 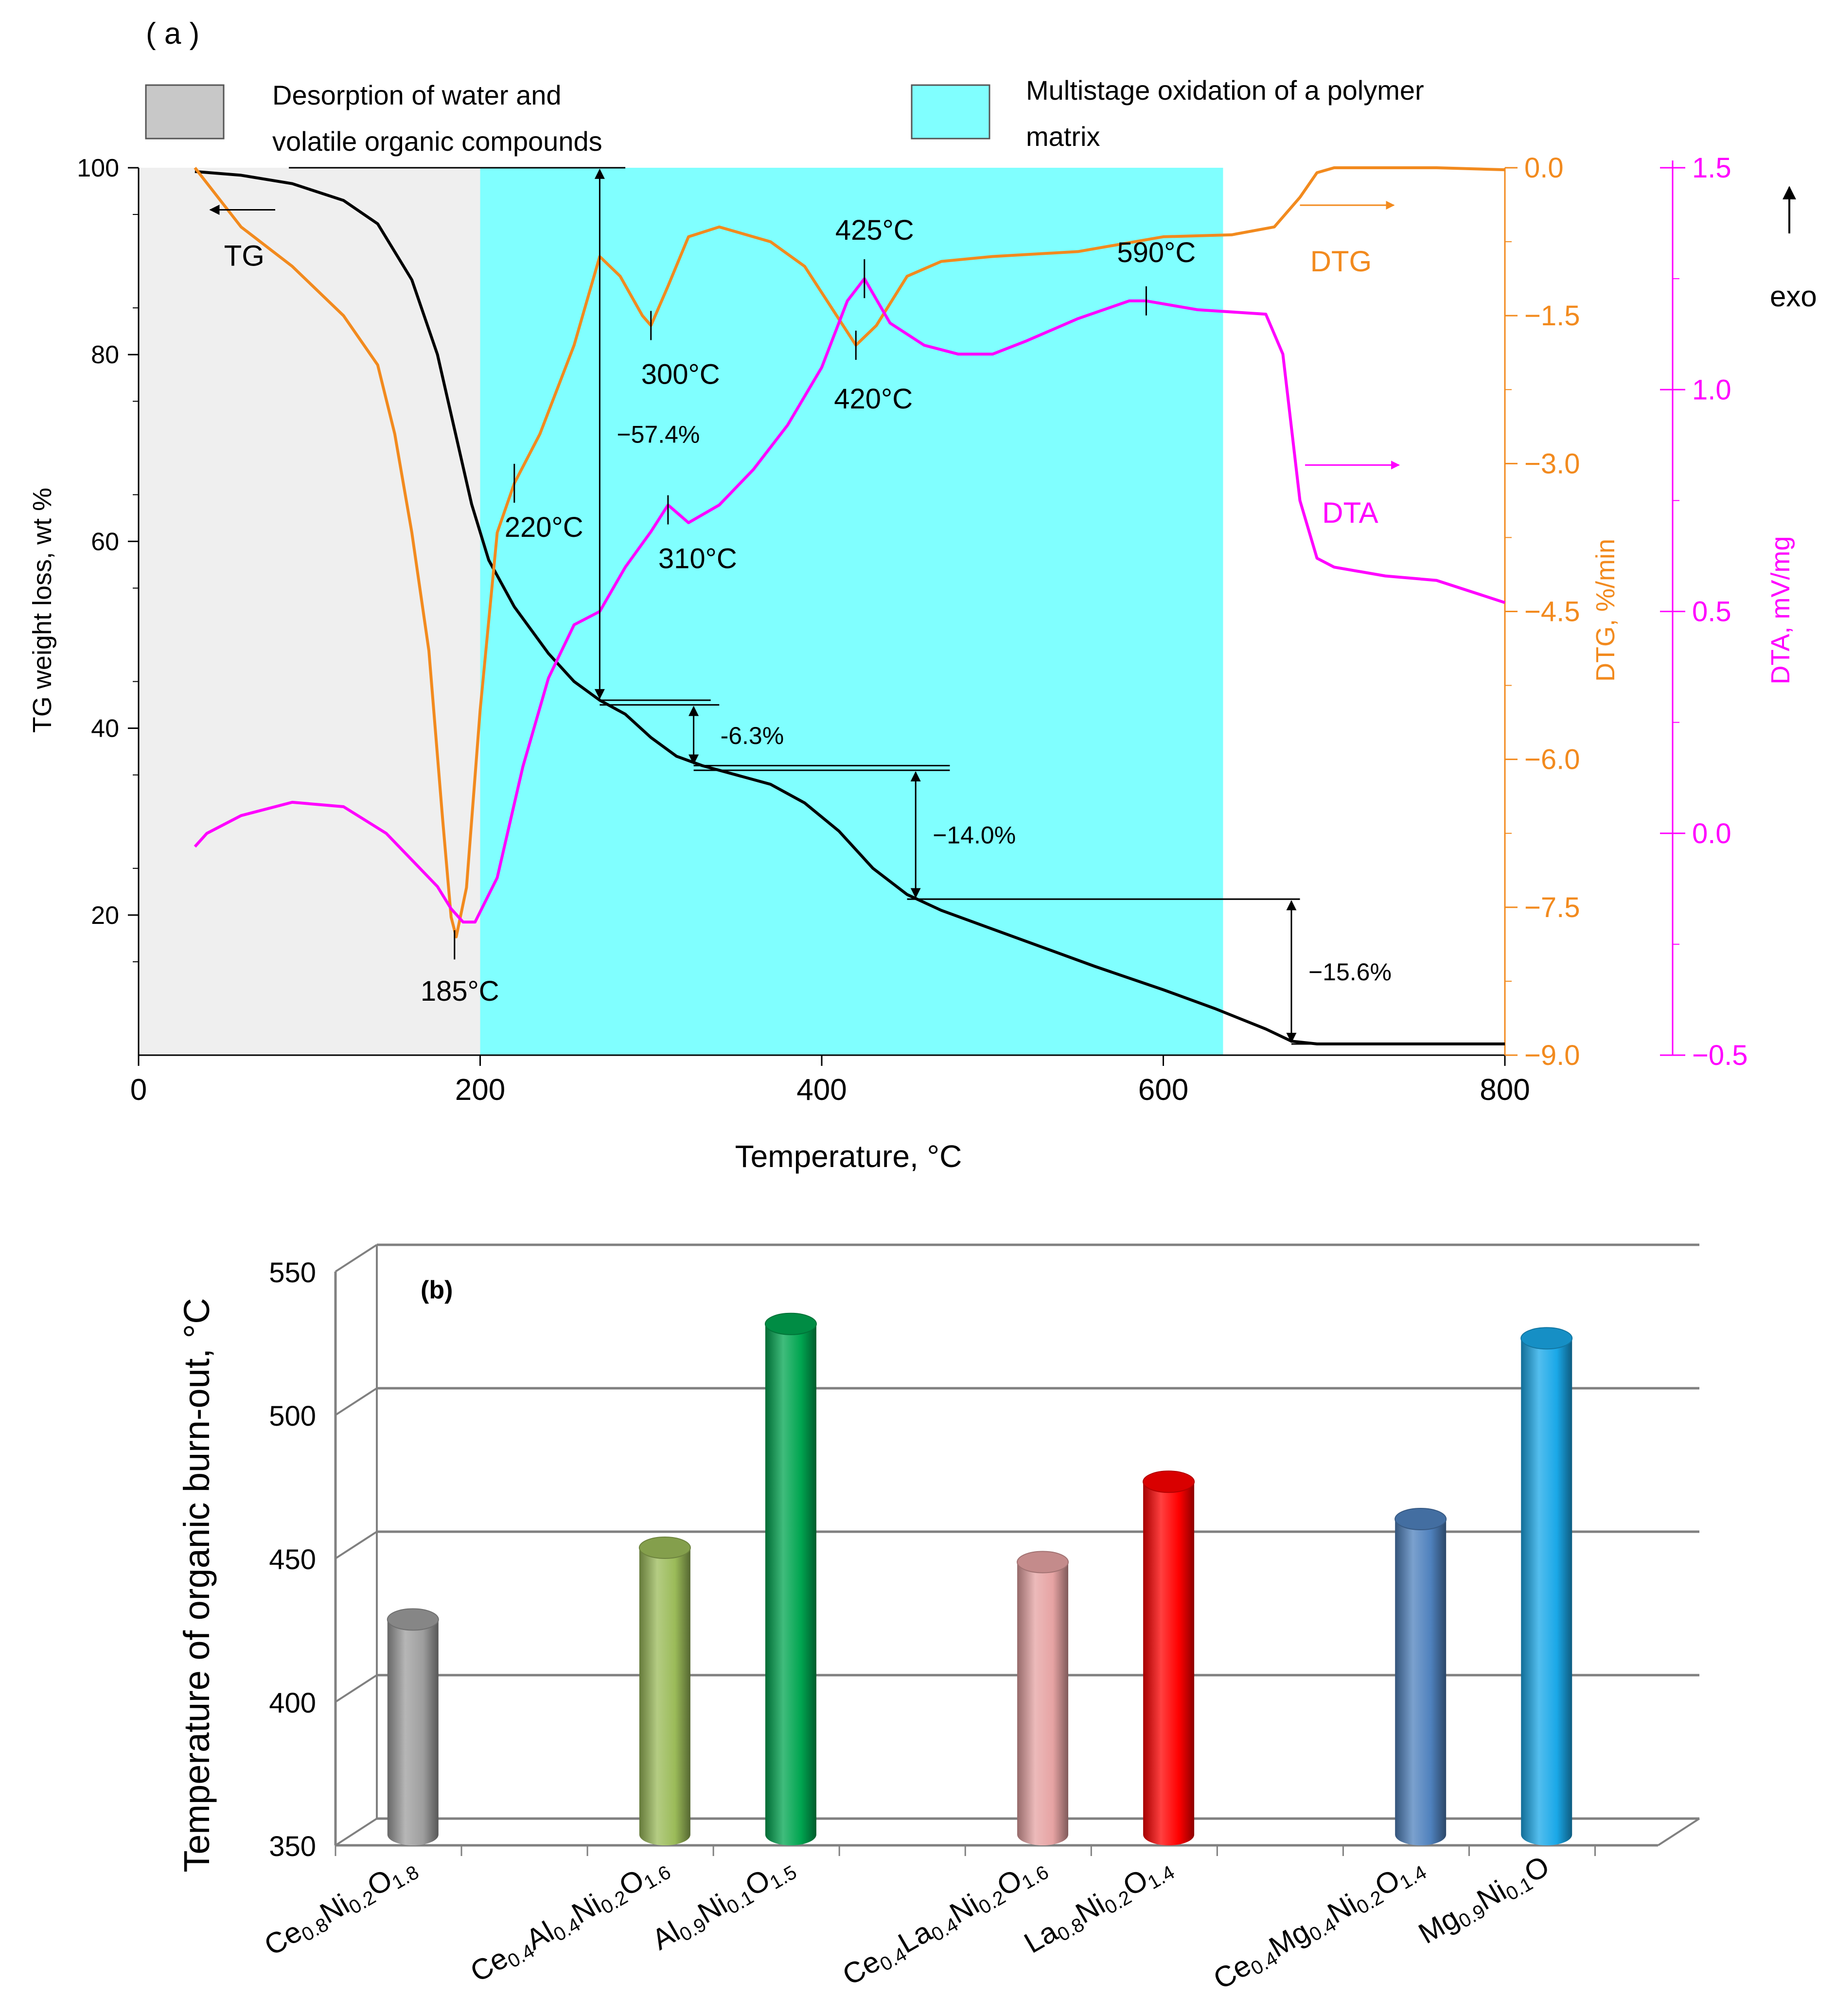 I want to click on bar-Ce0.4La0.4Ni0.2O1.6, so click(x=1043, y=1698).